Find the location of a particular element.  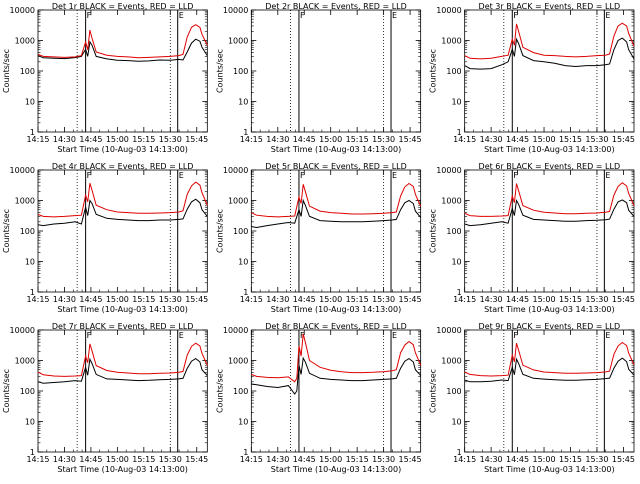

chart-title: Det 8r BLACK = Events, RED = LLD is located at coordinates (336, 326).